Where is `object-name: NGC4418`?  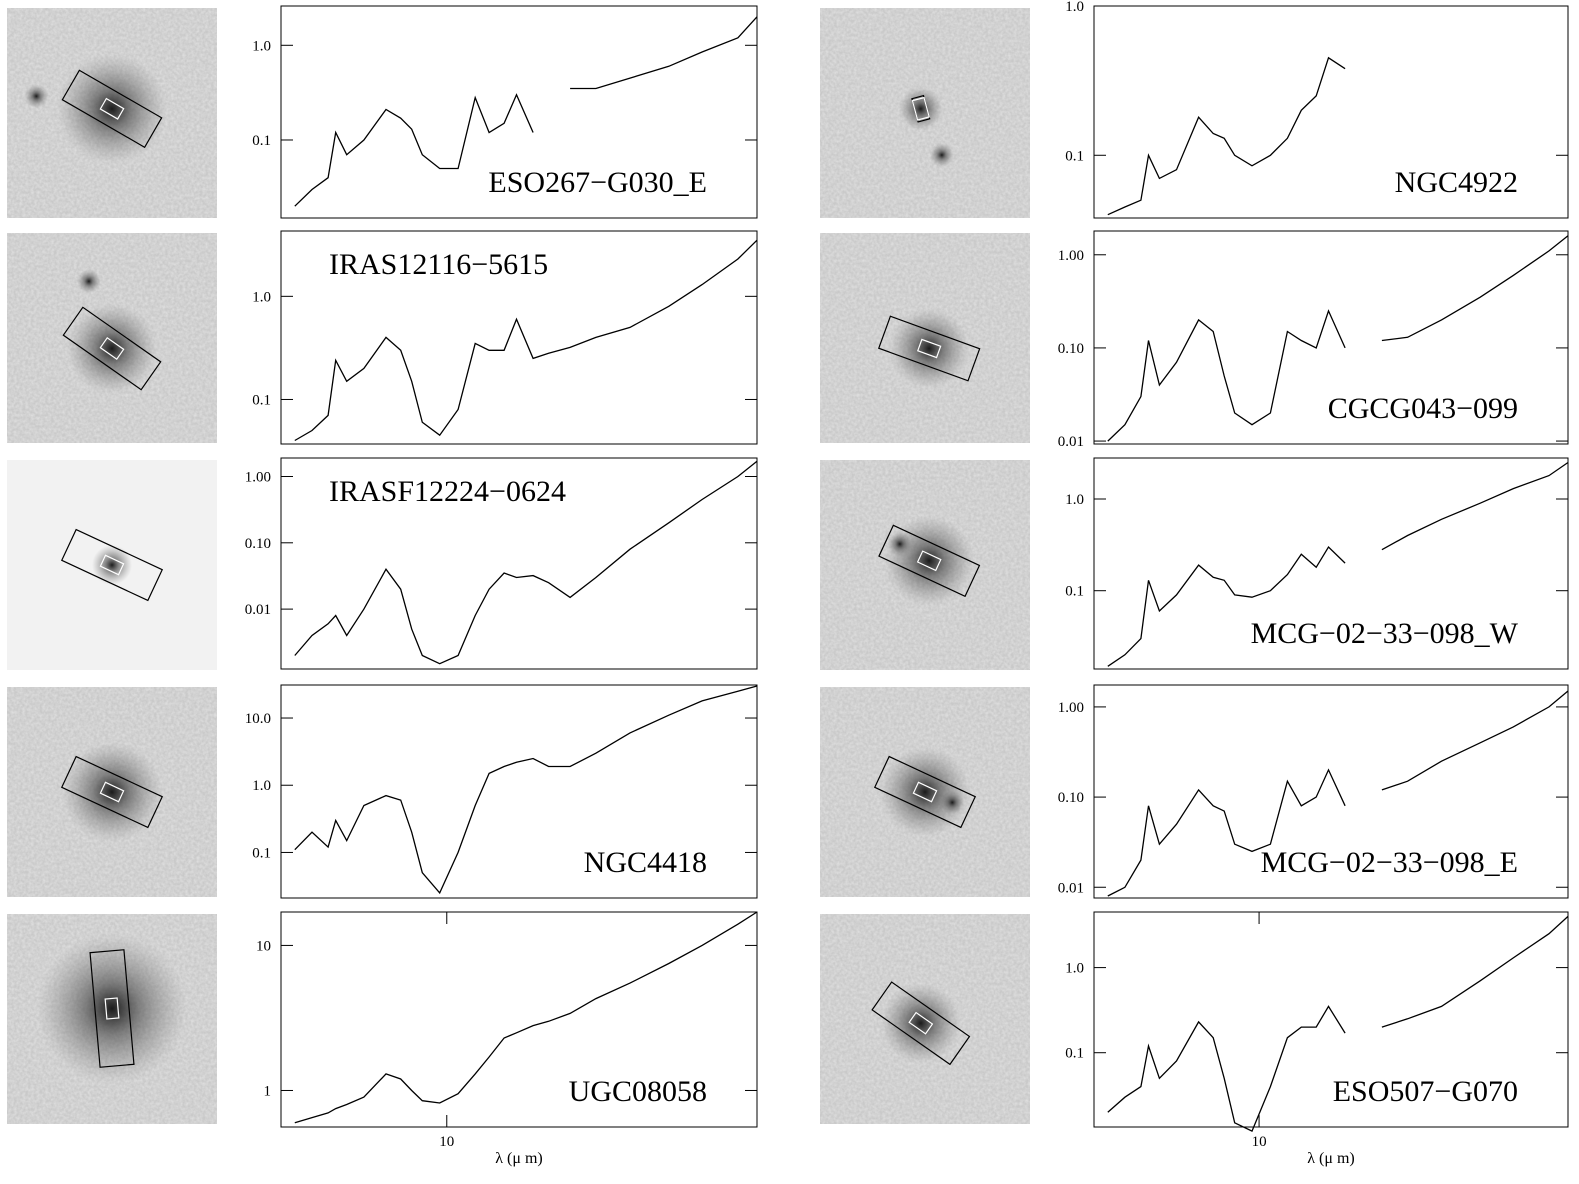
object-name: NGC4418 is located at coordinates (645, 862).